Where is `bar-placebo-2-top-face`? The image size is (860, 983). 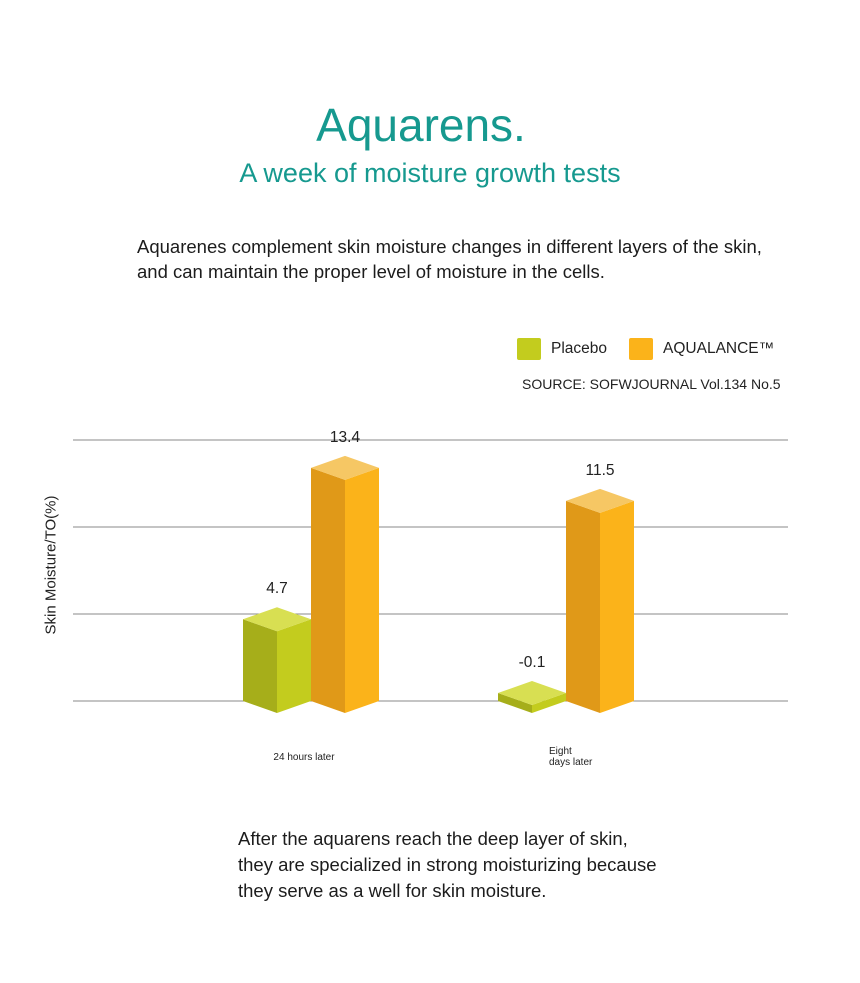
bar-placebo-2-top-face is located at coordinates (532, 693).